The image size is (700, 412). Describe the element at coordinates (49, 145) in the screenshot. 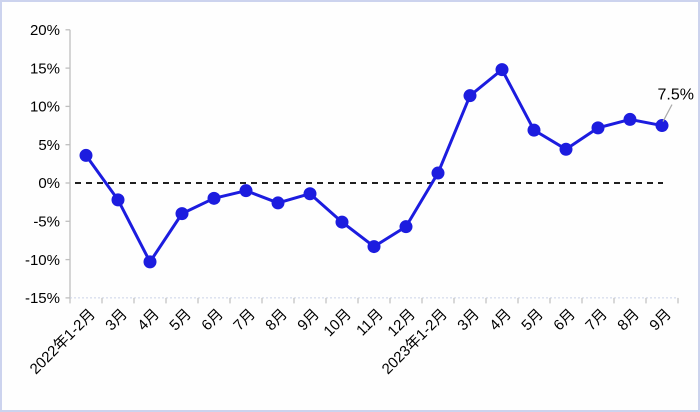

I see `y-tick-label: 5%` at that location.